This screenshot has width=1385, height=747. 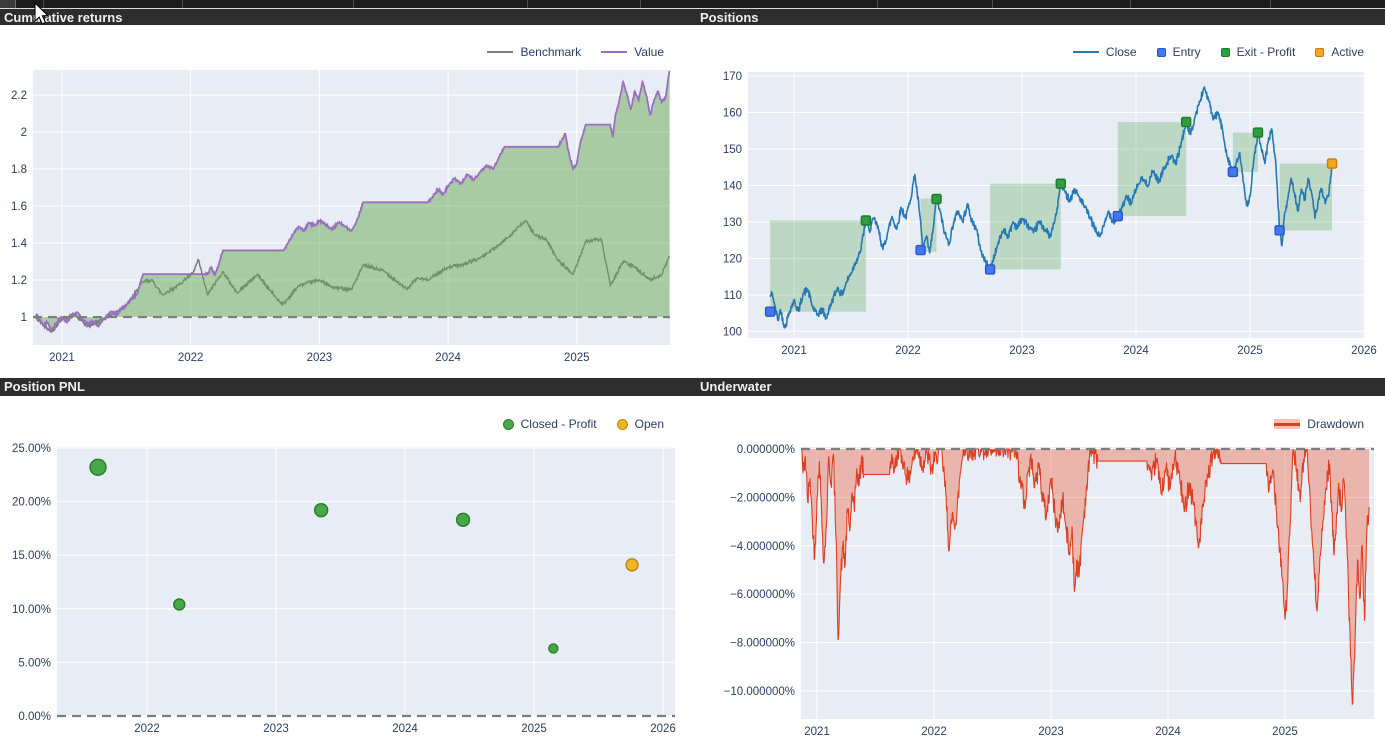 I want to click on legend-item-drawdown: Drawdown, so click(x=1319, y=424).